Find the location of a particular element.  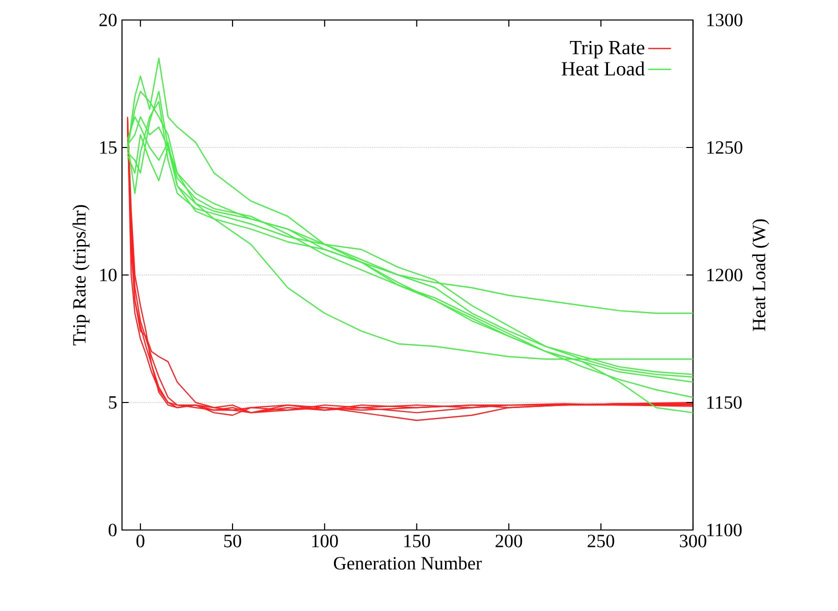

y-tick-label: 10 is located at coordinates (108, 275).